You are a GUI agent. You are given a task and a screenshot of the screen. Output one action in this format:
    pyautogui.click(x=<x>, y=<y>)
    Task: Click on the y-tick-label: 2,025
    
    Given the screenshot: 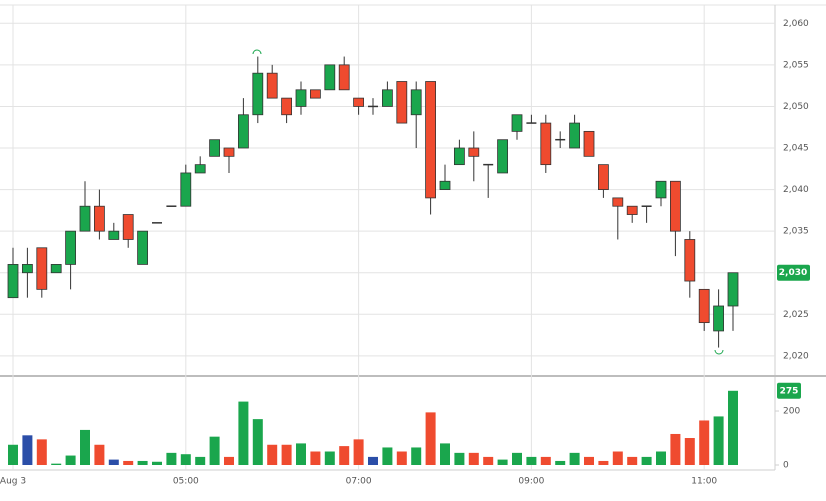 What is the action you would take?
    pyautogui.click(x=796, y=315)
    